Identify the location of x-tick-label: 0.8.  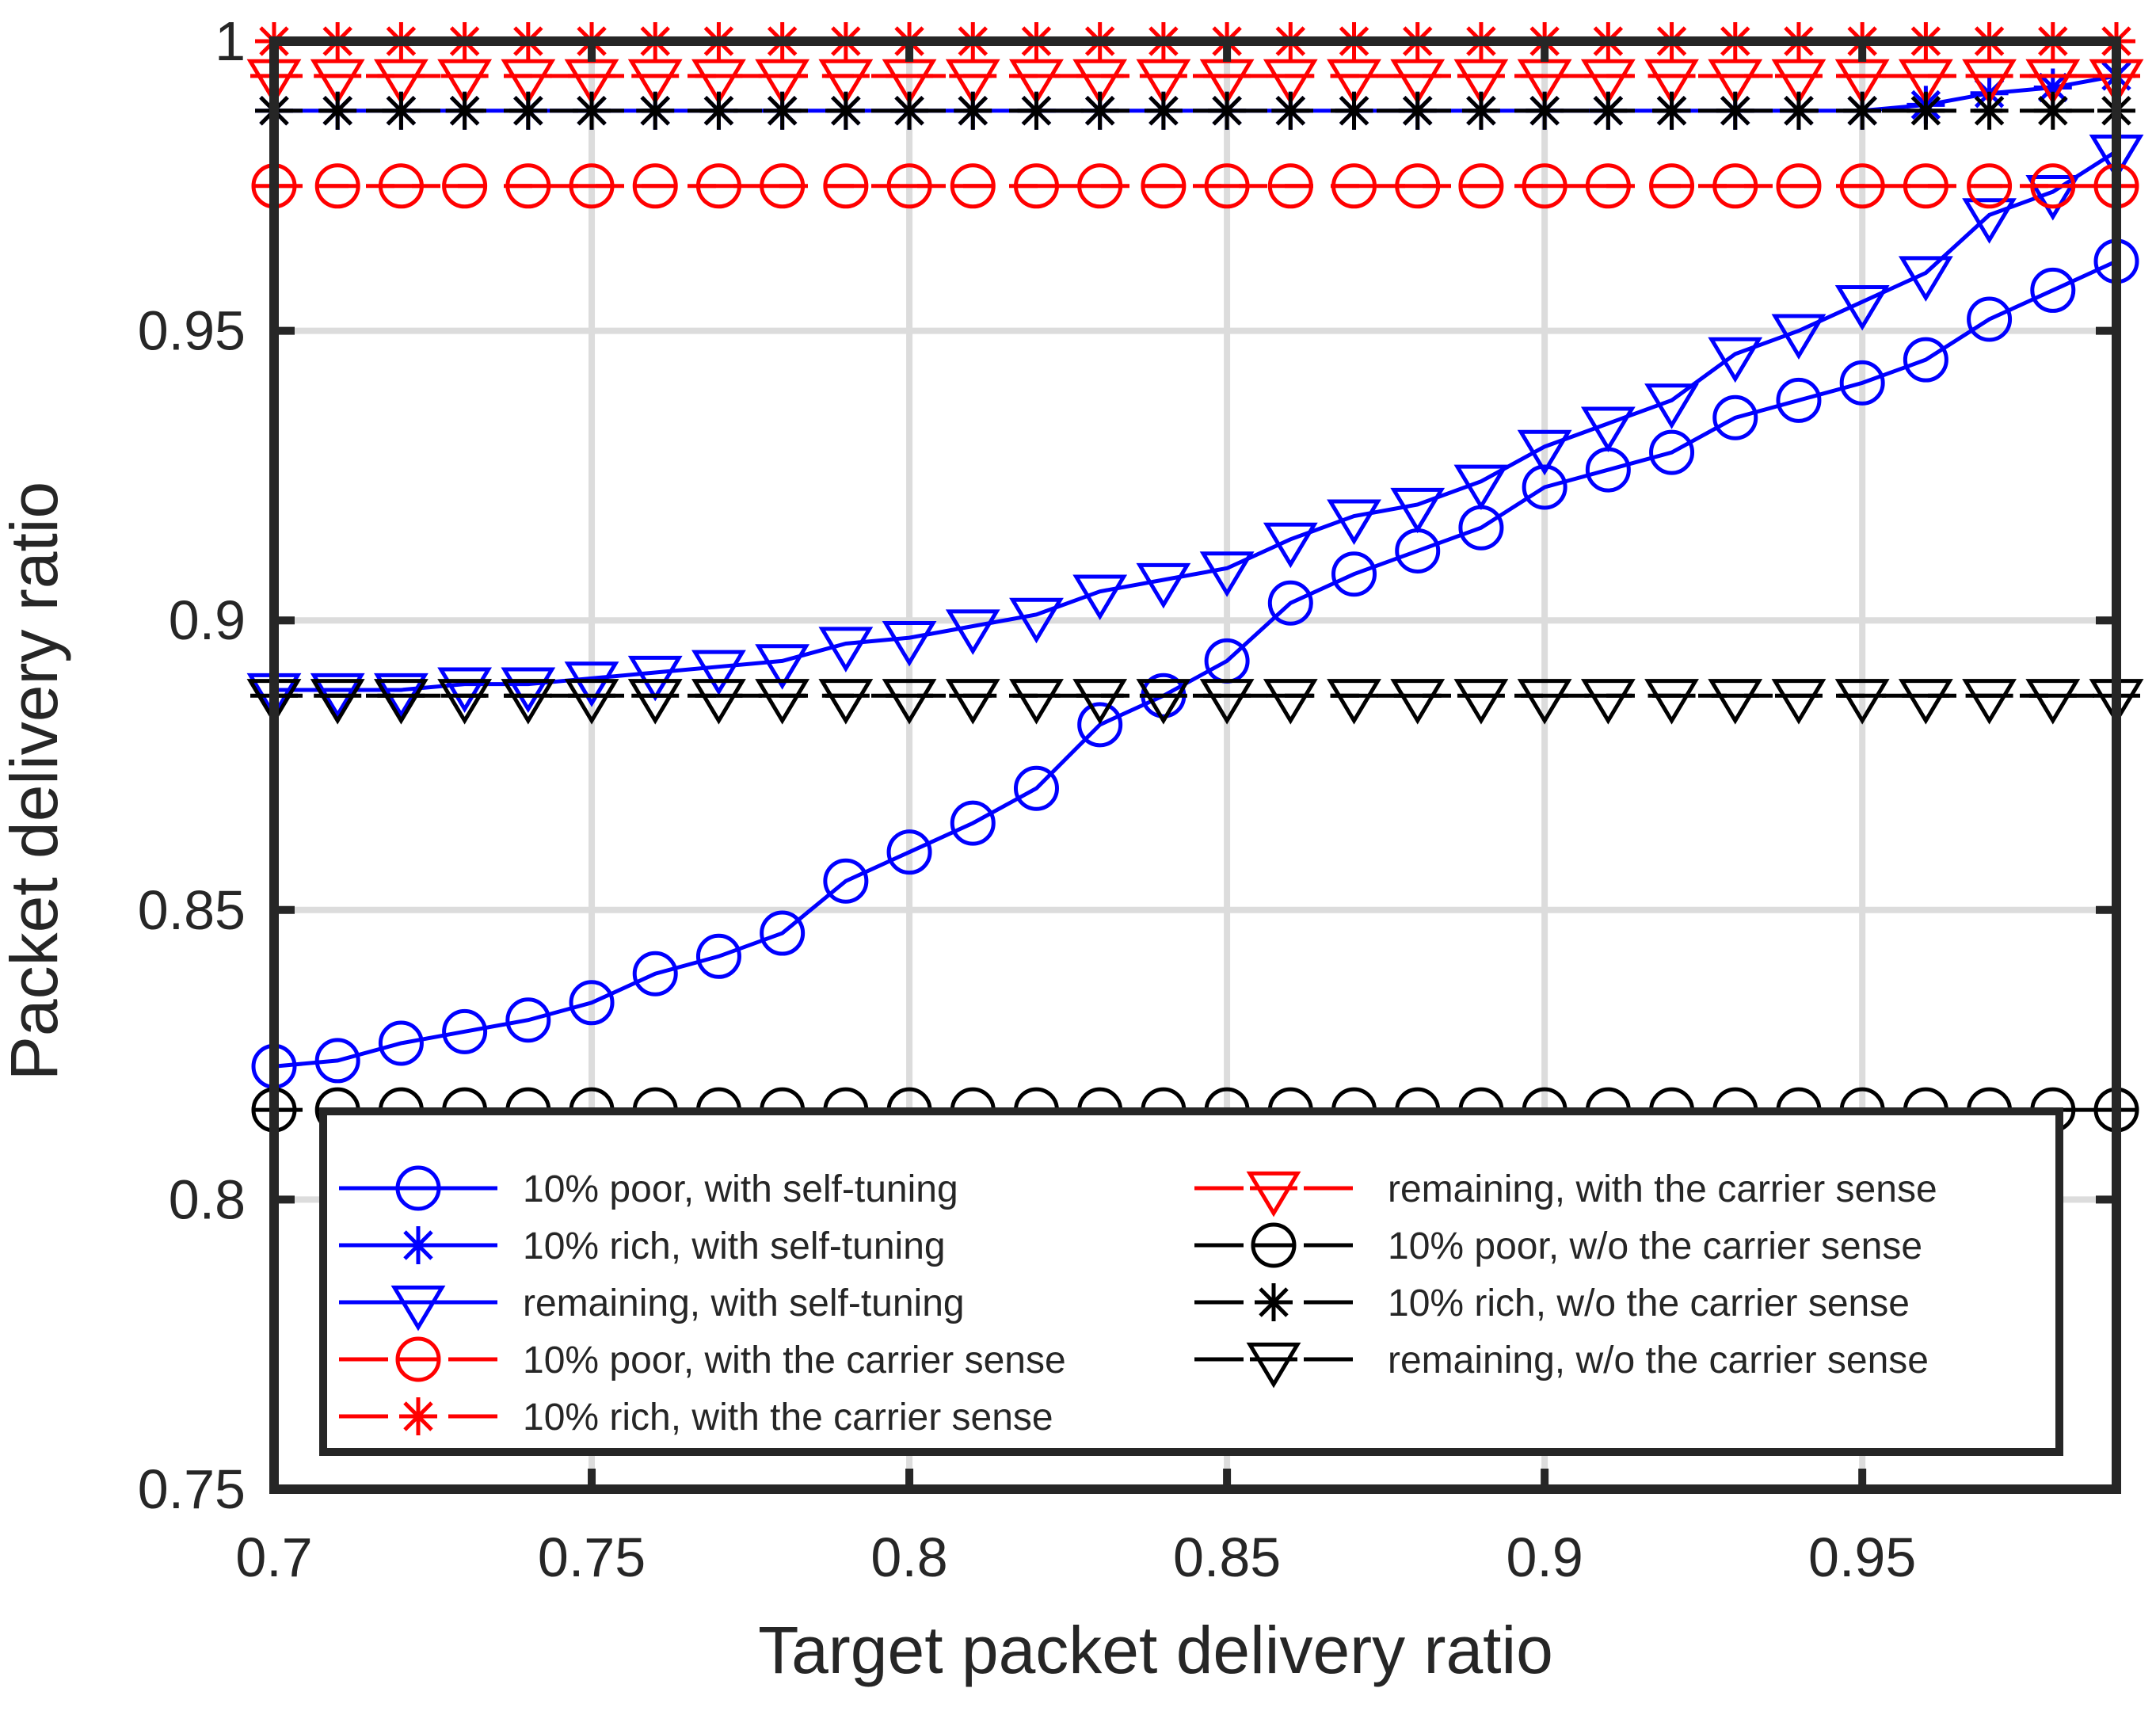
(908, 1557).